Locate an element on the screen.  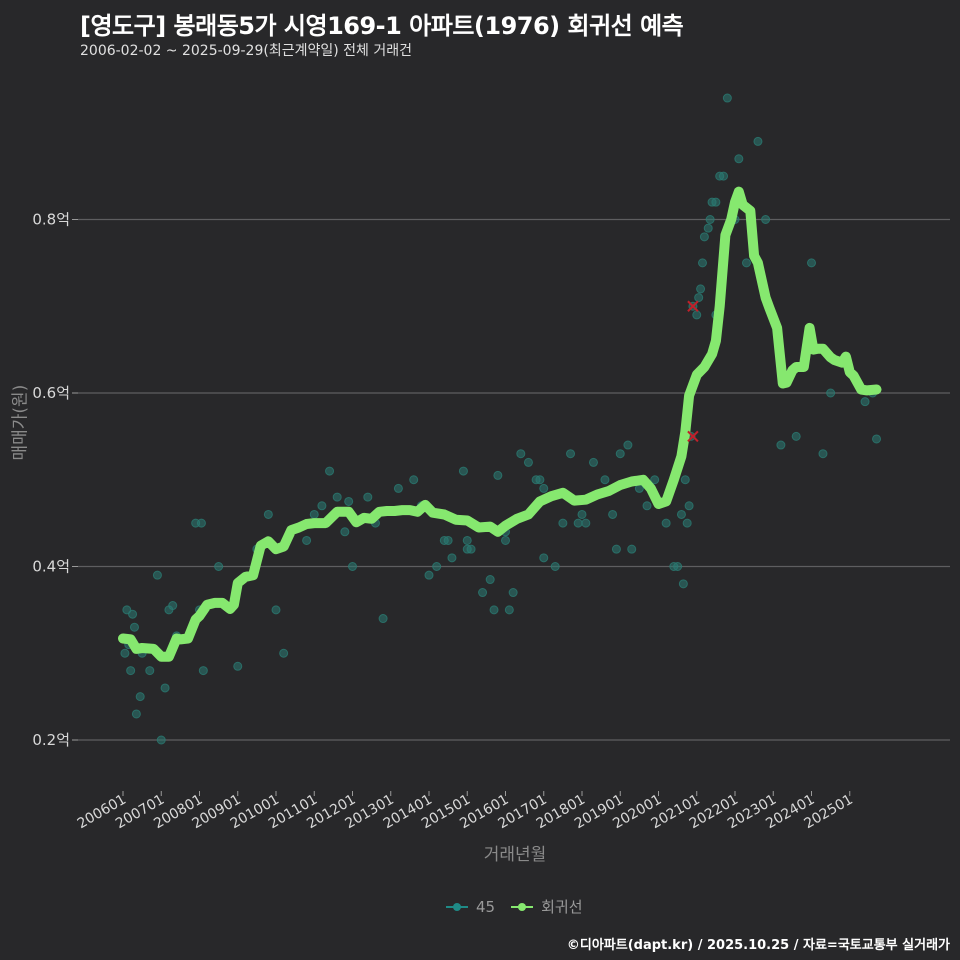
legend: 45 회귀선 is located at coordinates (517, 906).